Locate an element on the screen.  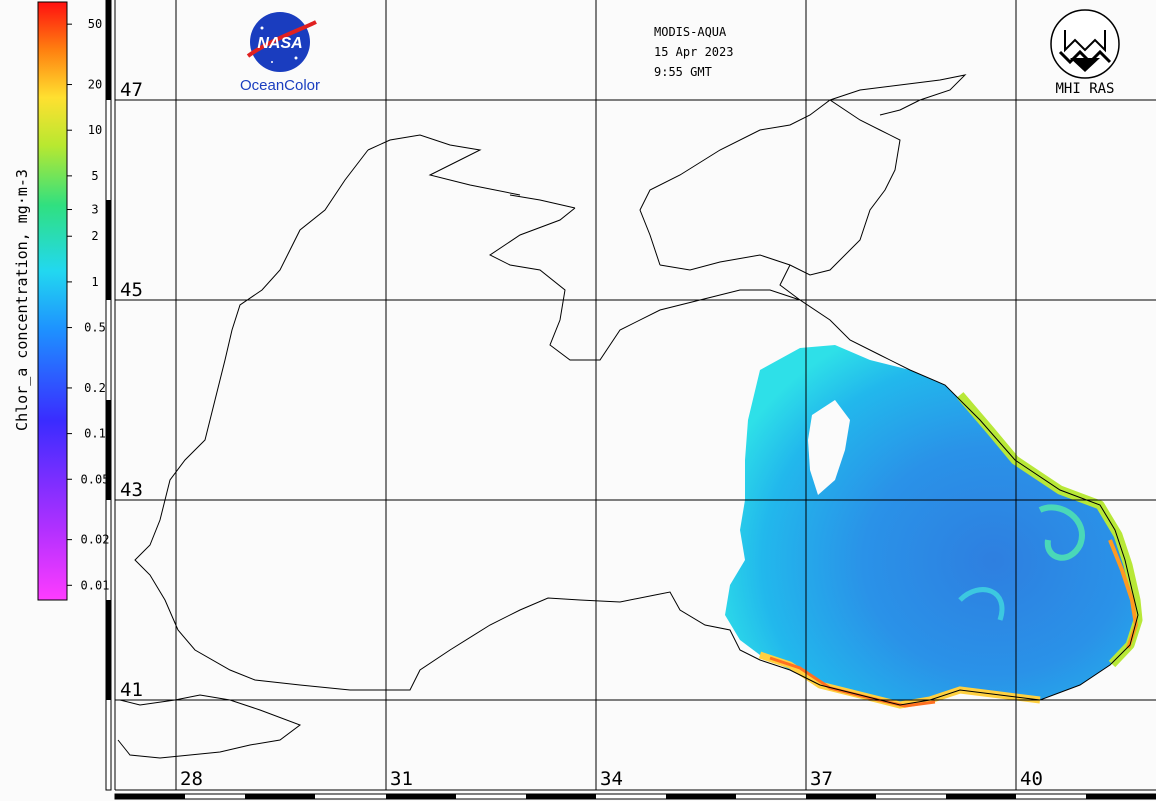
satellite-label: MODIS-AQUA is located at coordinates (690, 32).